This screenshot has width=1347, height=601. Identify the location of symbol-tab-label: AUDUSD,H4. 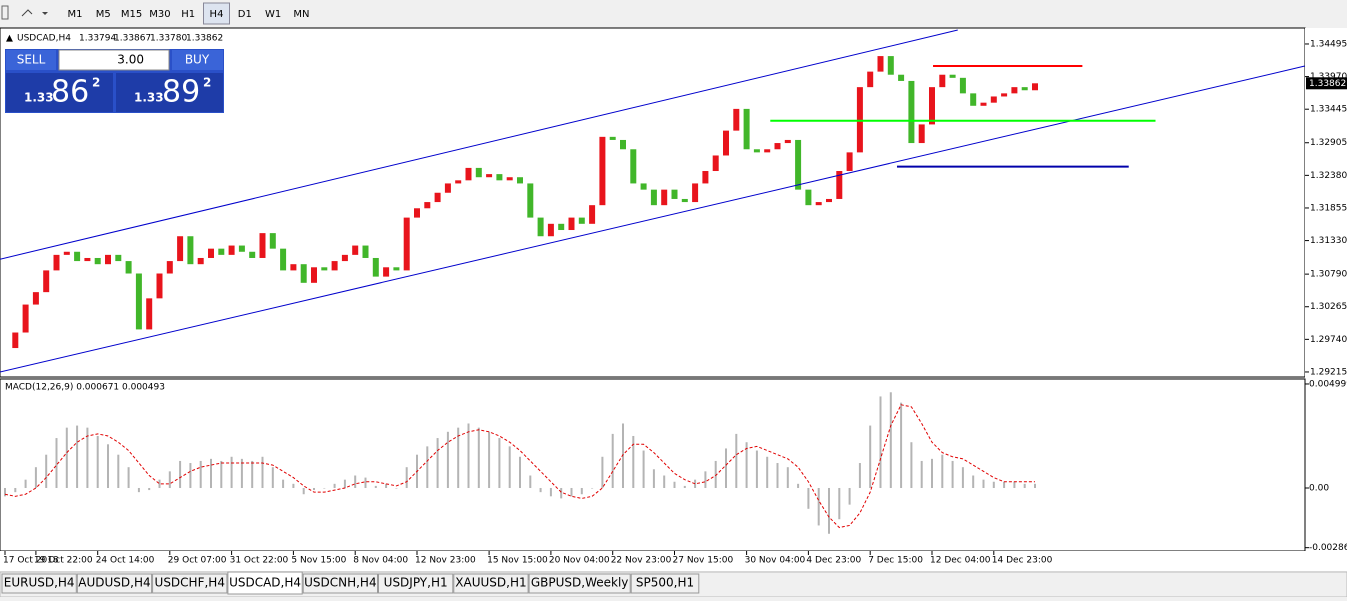
(114, 583).